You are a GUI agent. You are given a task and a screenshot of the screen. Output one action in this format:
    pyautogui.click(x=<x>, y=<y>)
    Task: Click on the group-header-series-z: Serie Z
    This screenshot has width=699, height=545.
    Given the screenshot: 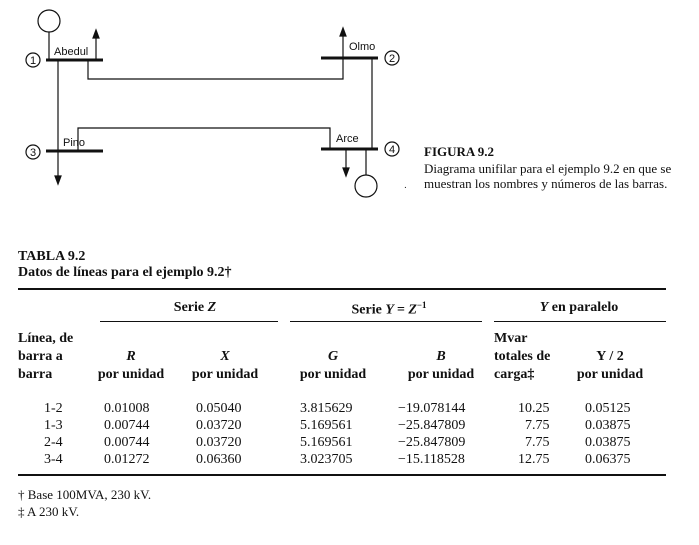 What is the action you would take?
    pyautogui.click(x=195, y=307)
    